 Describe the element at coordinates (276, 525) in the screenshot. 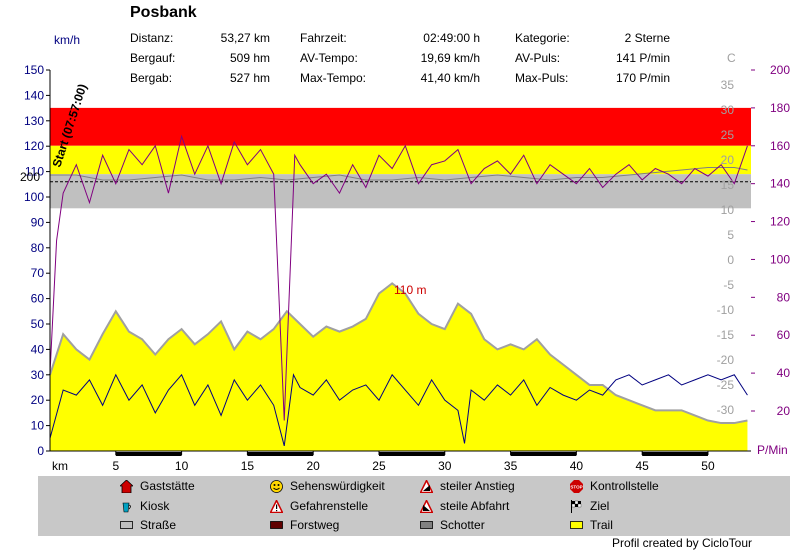

I see `forest-road-swatch-icon` at that location.